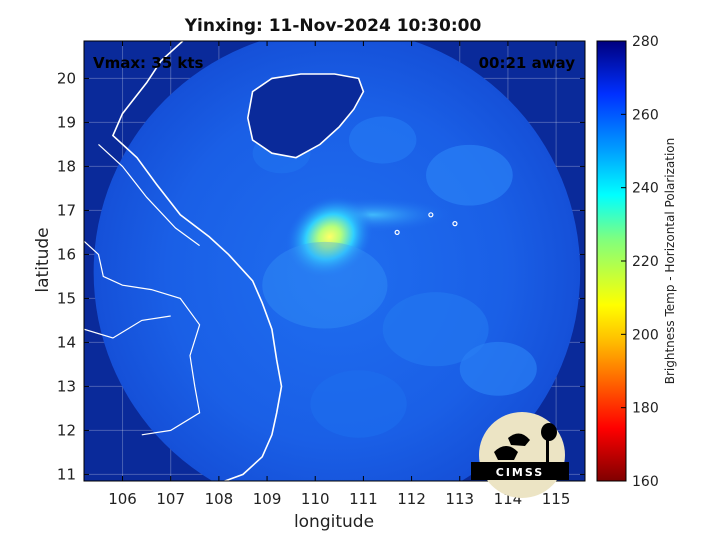 The height and width of the screenshot is (544, 720). I want to click on storm-outer-band, so click(325, 285).